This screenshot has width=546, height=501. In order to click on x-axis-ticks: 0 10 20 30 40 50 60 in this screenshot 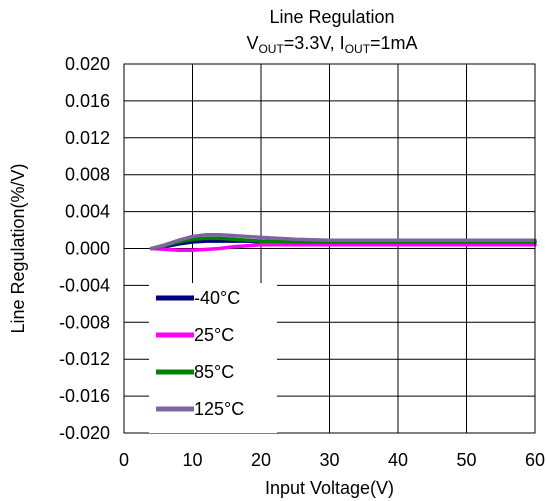, I will do `click(332, 460)`.